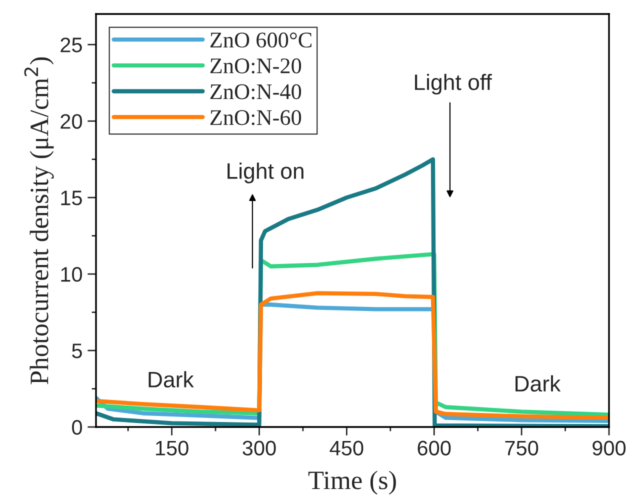 The width and height of the screenshot is (633, 501). Describe the element at coordinates (172, 448) in the screenshot. I see `x-tick-label: 150` at that location.